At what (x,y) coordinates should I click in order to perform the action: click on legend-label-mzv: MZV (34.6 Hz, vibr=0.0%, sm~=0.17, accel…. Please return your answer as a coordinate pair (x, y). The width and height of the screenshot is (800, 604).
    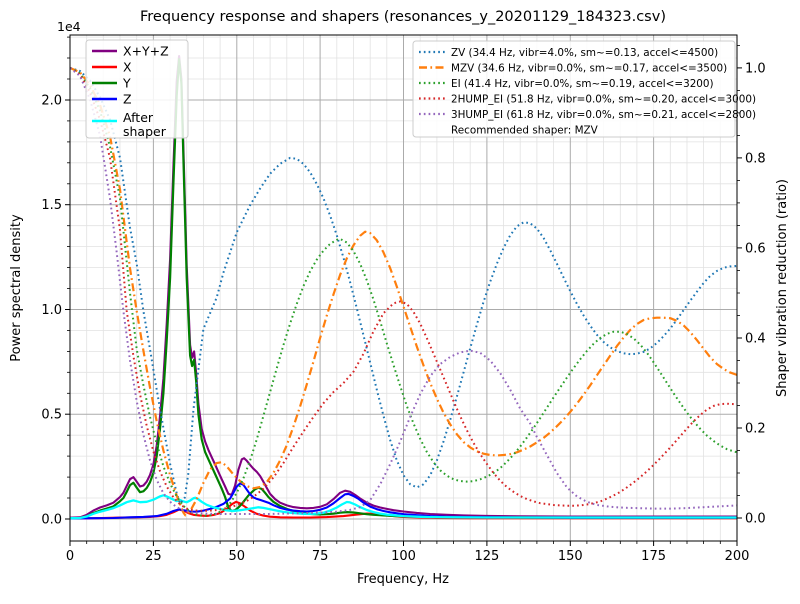
    Looking at the image, I should click on (589, 68).